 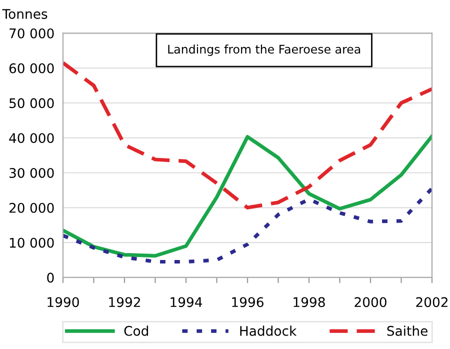 What do you see at coordinates (186, 302) in the screenshot?
I see `x-tick-label: 1994` at bounding box center [186, 302].